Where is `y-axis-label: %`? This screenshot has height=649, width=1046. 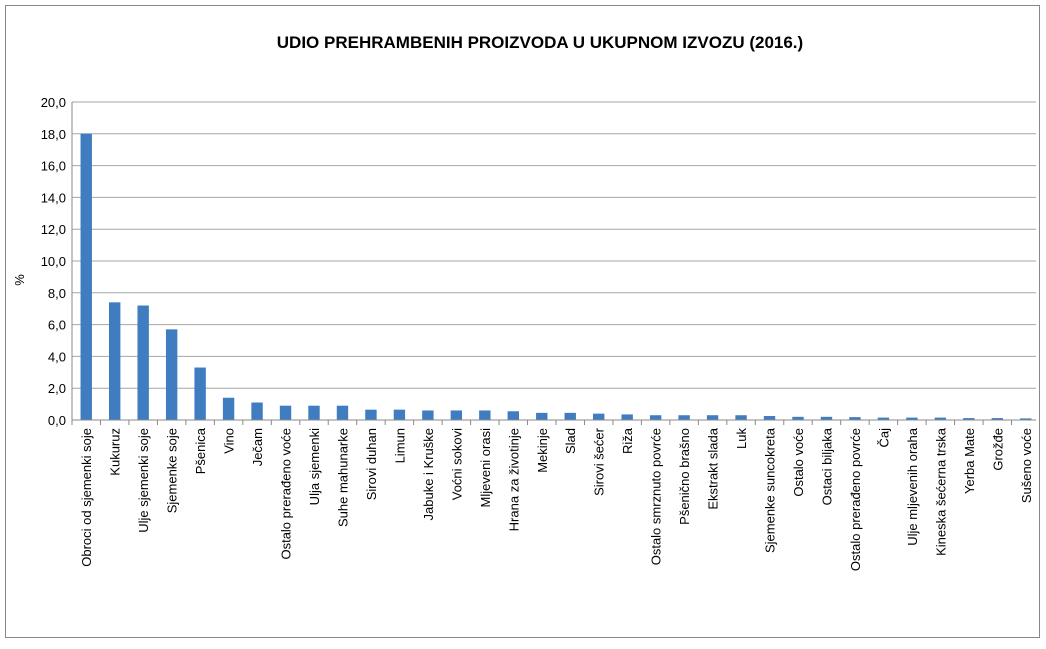
y-axis-label: % is located at coordinates (19, 280).